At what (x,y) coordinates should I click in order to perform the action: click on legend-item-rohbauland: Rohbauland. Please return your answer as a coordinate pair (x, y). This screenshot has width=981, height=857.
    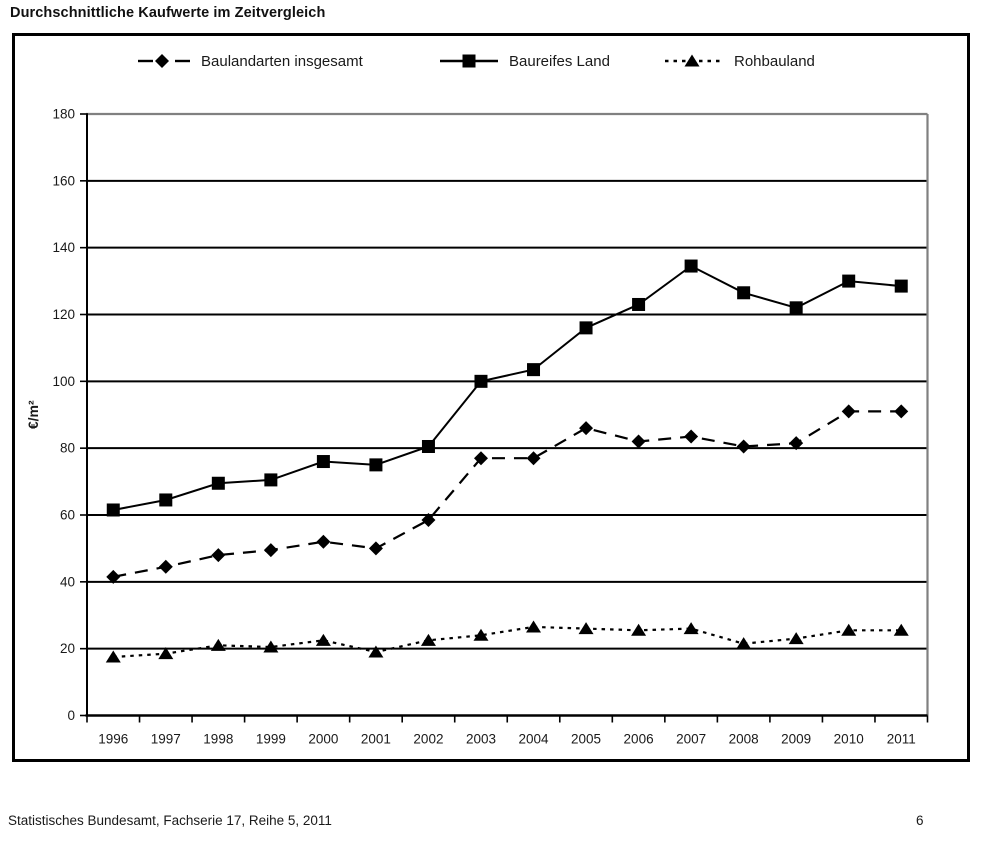
    Looking at the image, I should click on (740, 61).